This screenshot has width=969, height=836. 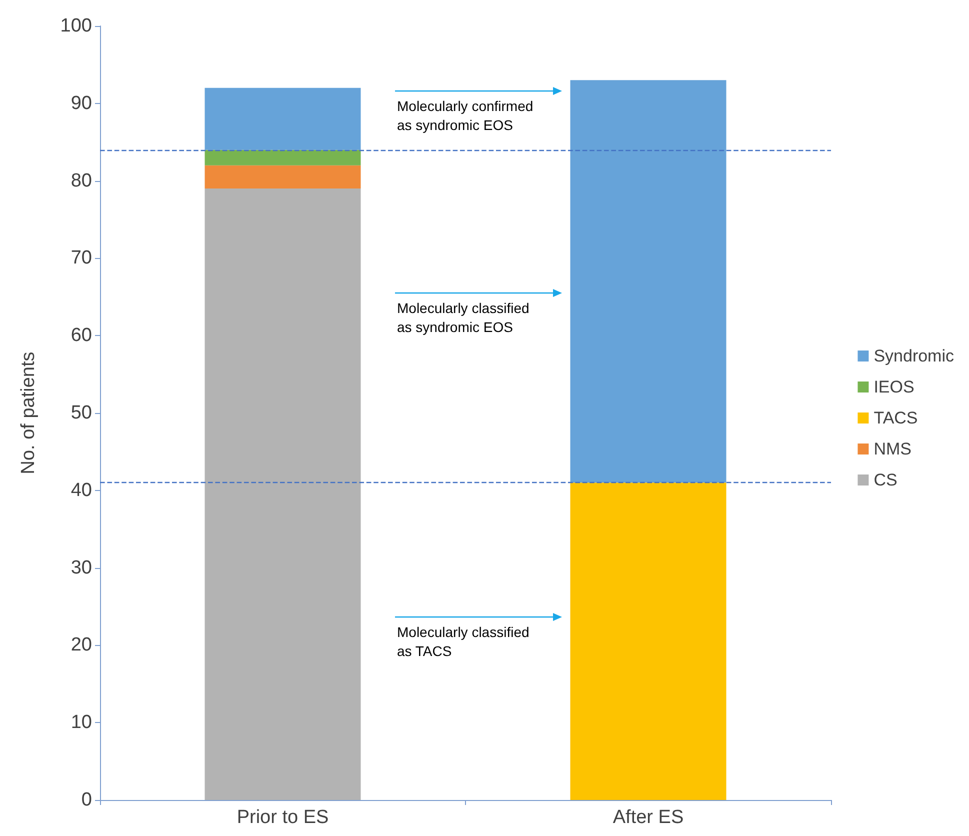 I want to click on legend-label: IEOS, so click(x=894, y=387).